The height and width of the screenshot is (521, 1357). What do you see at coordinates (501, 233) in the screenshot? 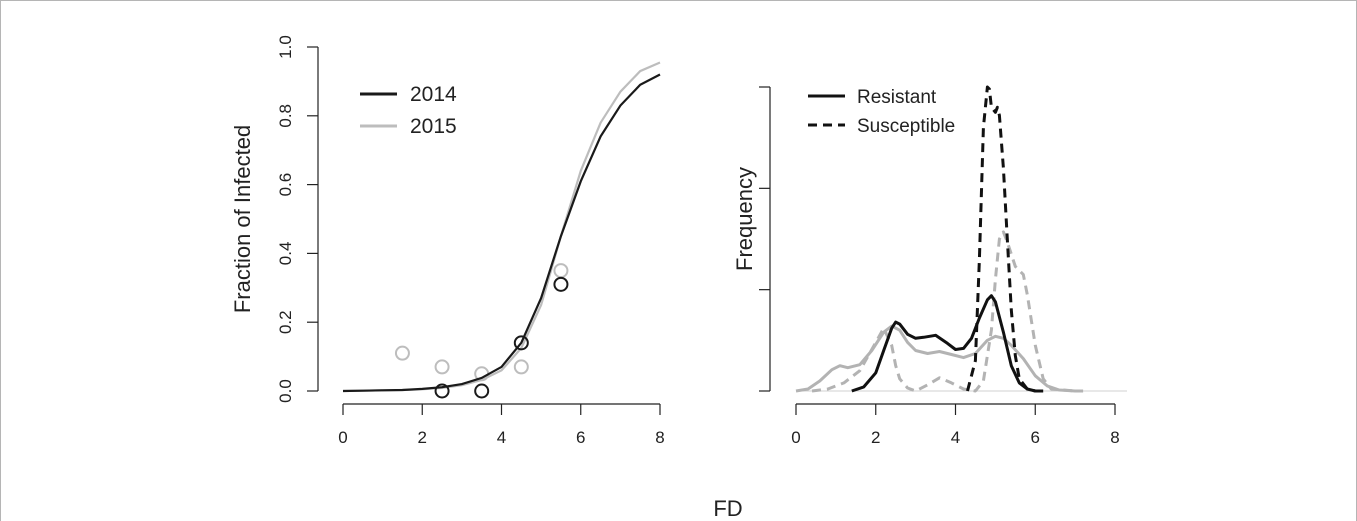
I see `fit-curve-2014` at bounding box center [501, 233].